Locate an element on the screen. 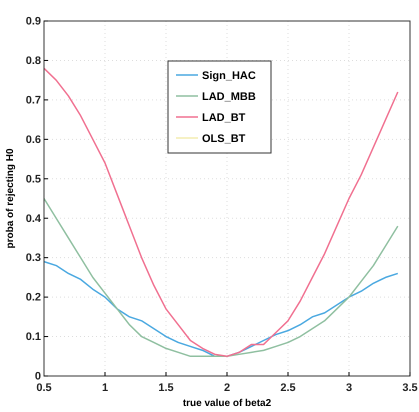  y-tick-label: 0.5 is located at coordinates (33, 179).